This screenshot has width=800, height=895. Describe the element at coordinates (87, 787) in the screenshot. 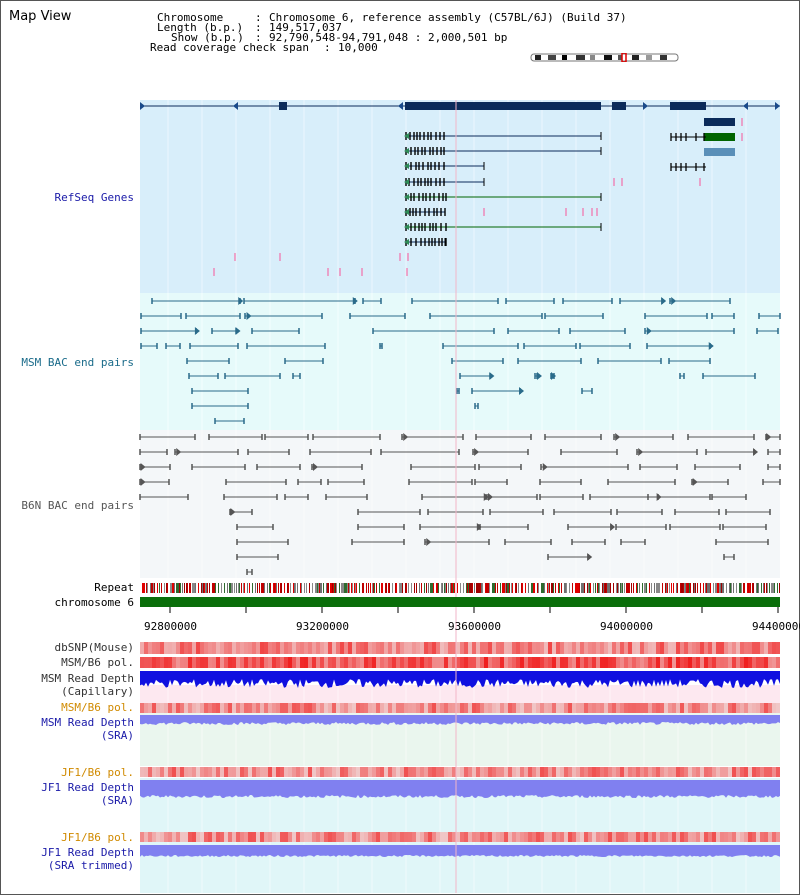

I see `jf1-depth-sra-label: JF1 Read Depth` at that location.